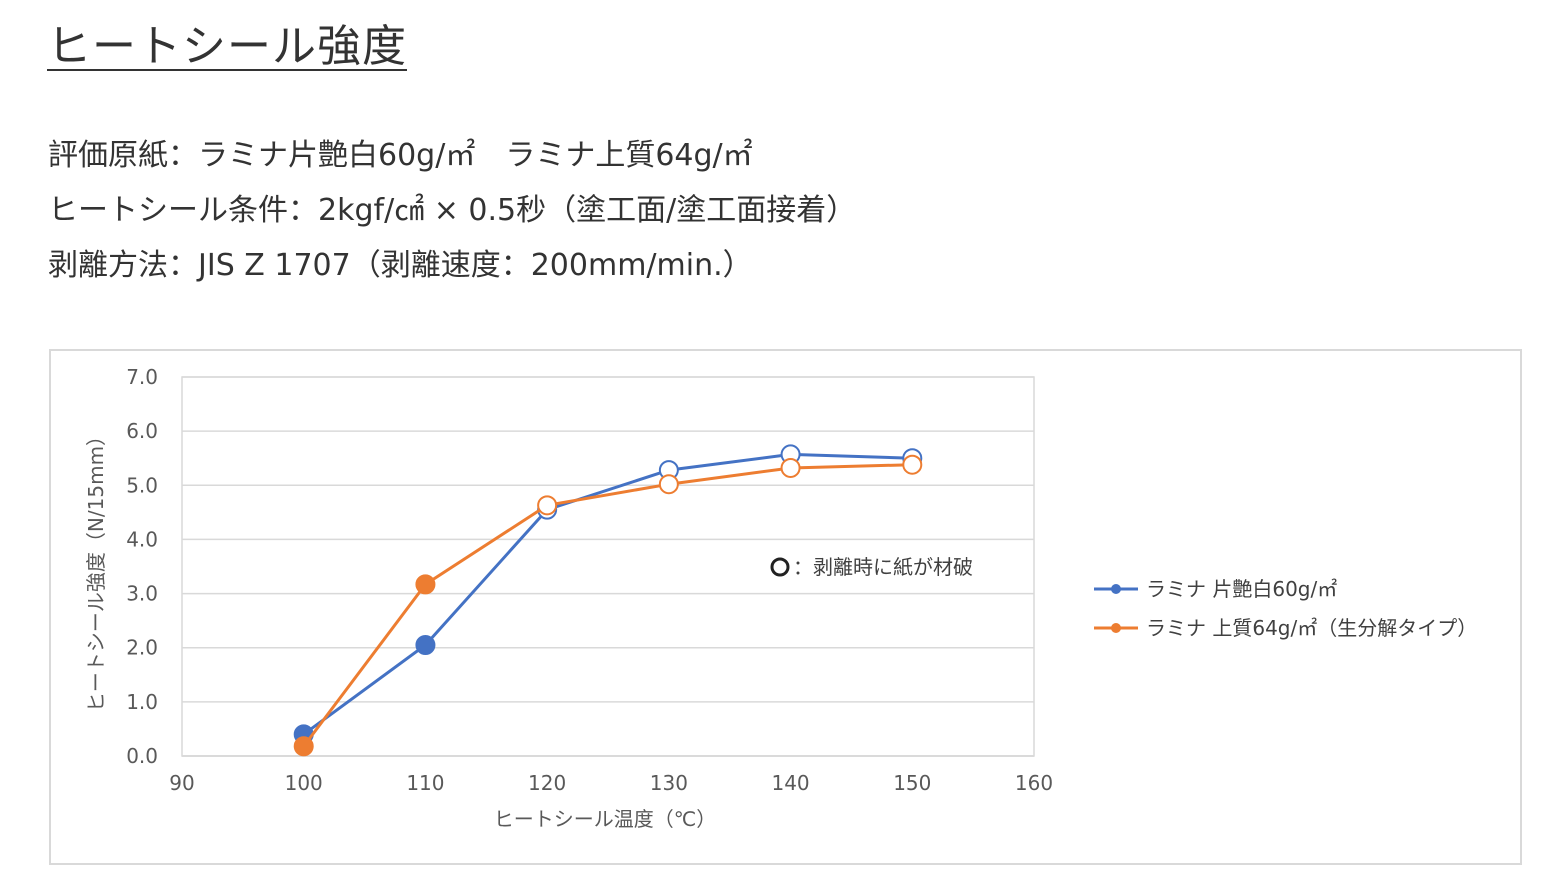 This screenshot has width=1562, height=890. I want to click on y-tick-label: 6.0, so click(142, 431).